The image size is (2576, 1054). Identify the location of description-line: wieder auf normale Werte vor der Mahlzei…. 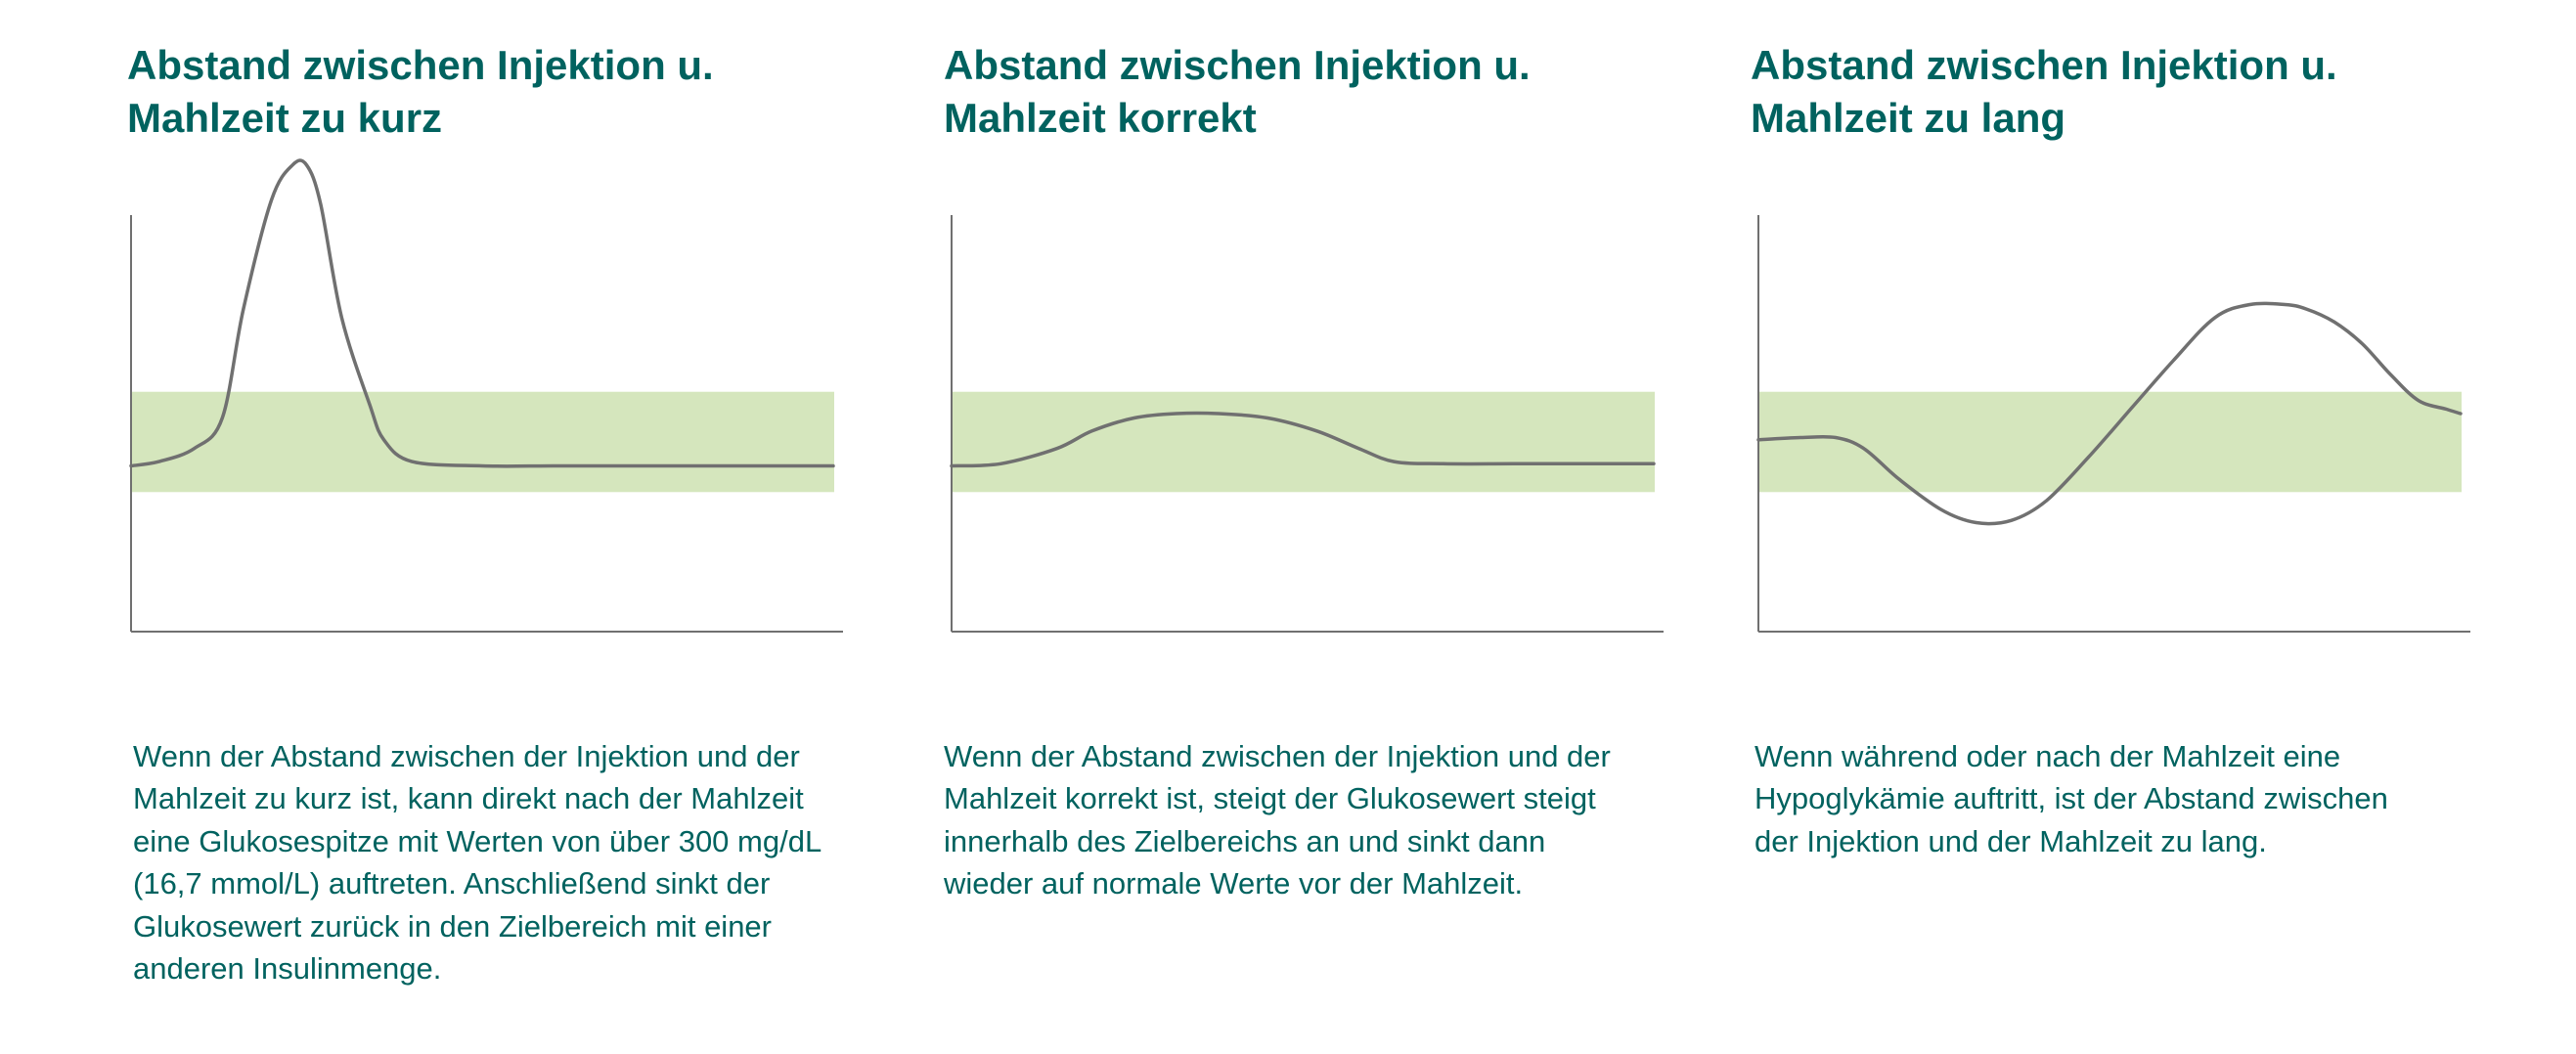
(1234, 883).